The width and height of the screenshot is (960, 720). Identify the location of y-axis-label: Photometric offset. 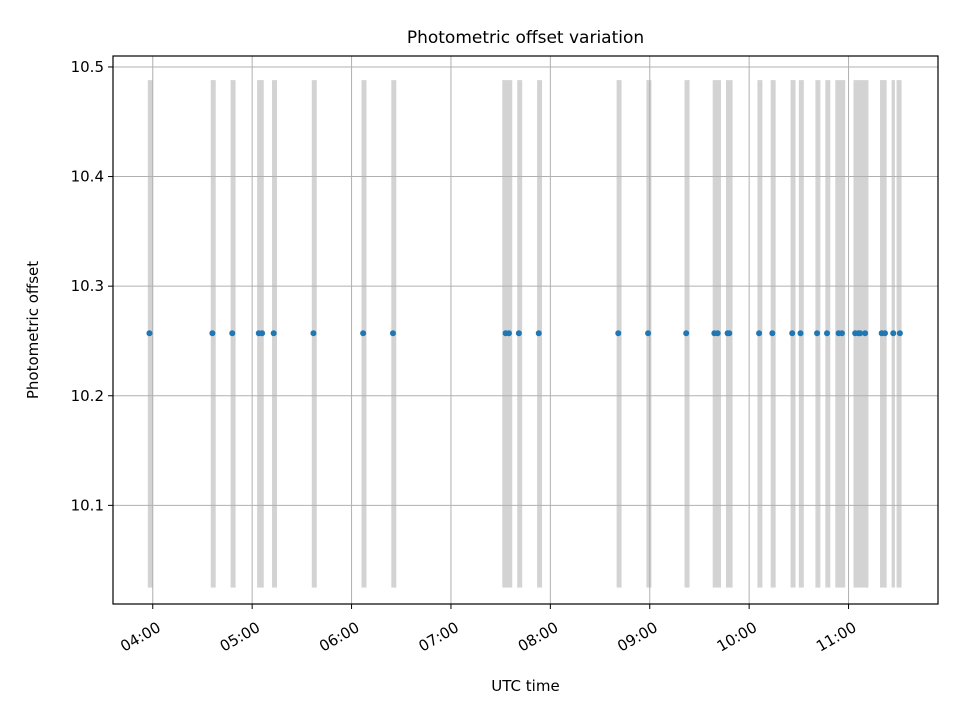
(33, 330).